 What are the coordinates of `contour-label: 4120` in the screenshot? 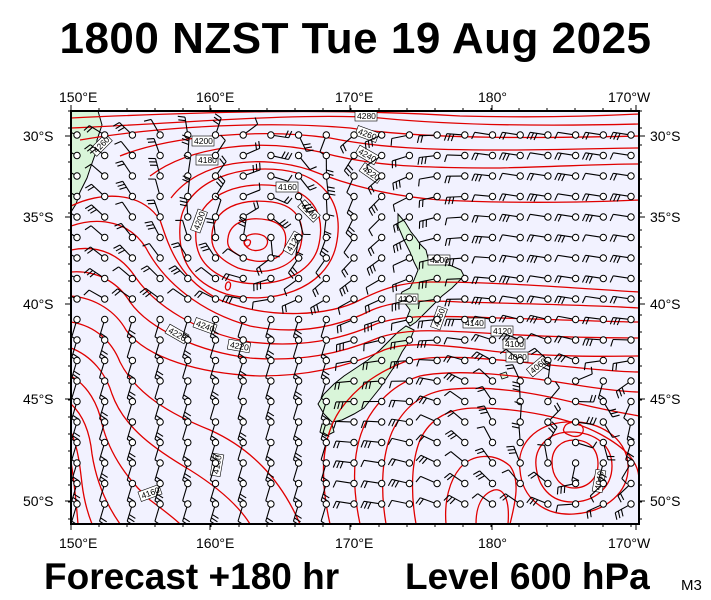 It's located at (502, 331).